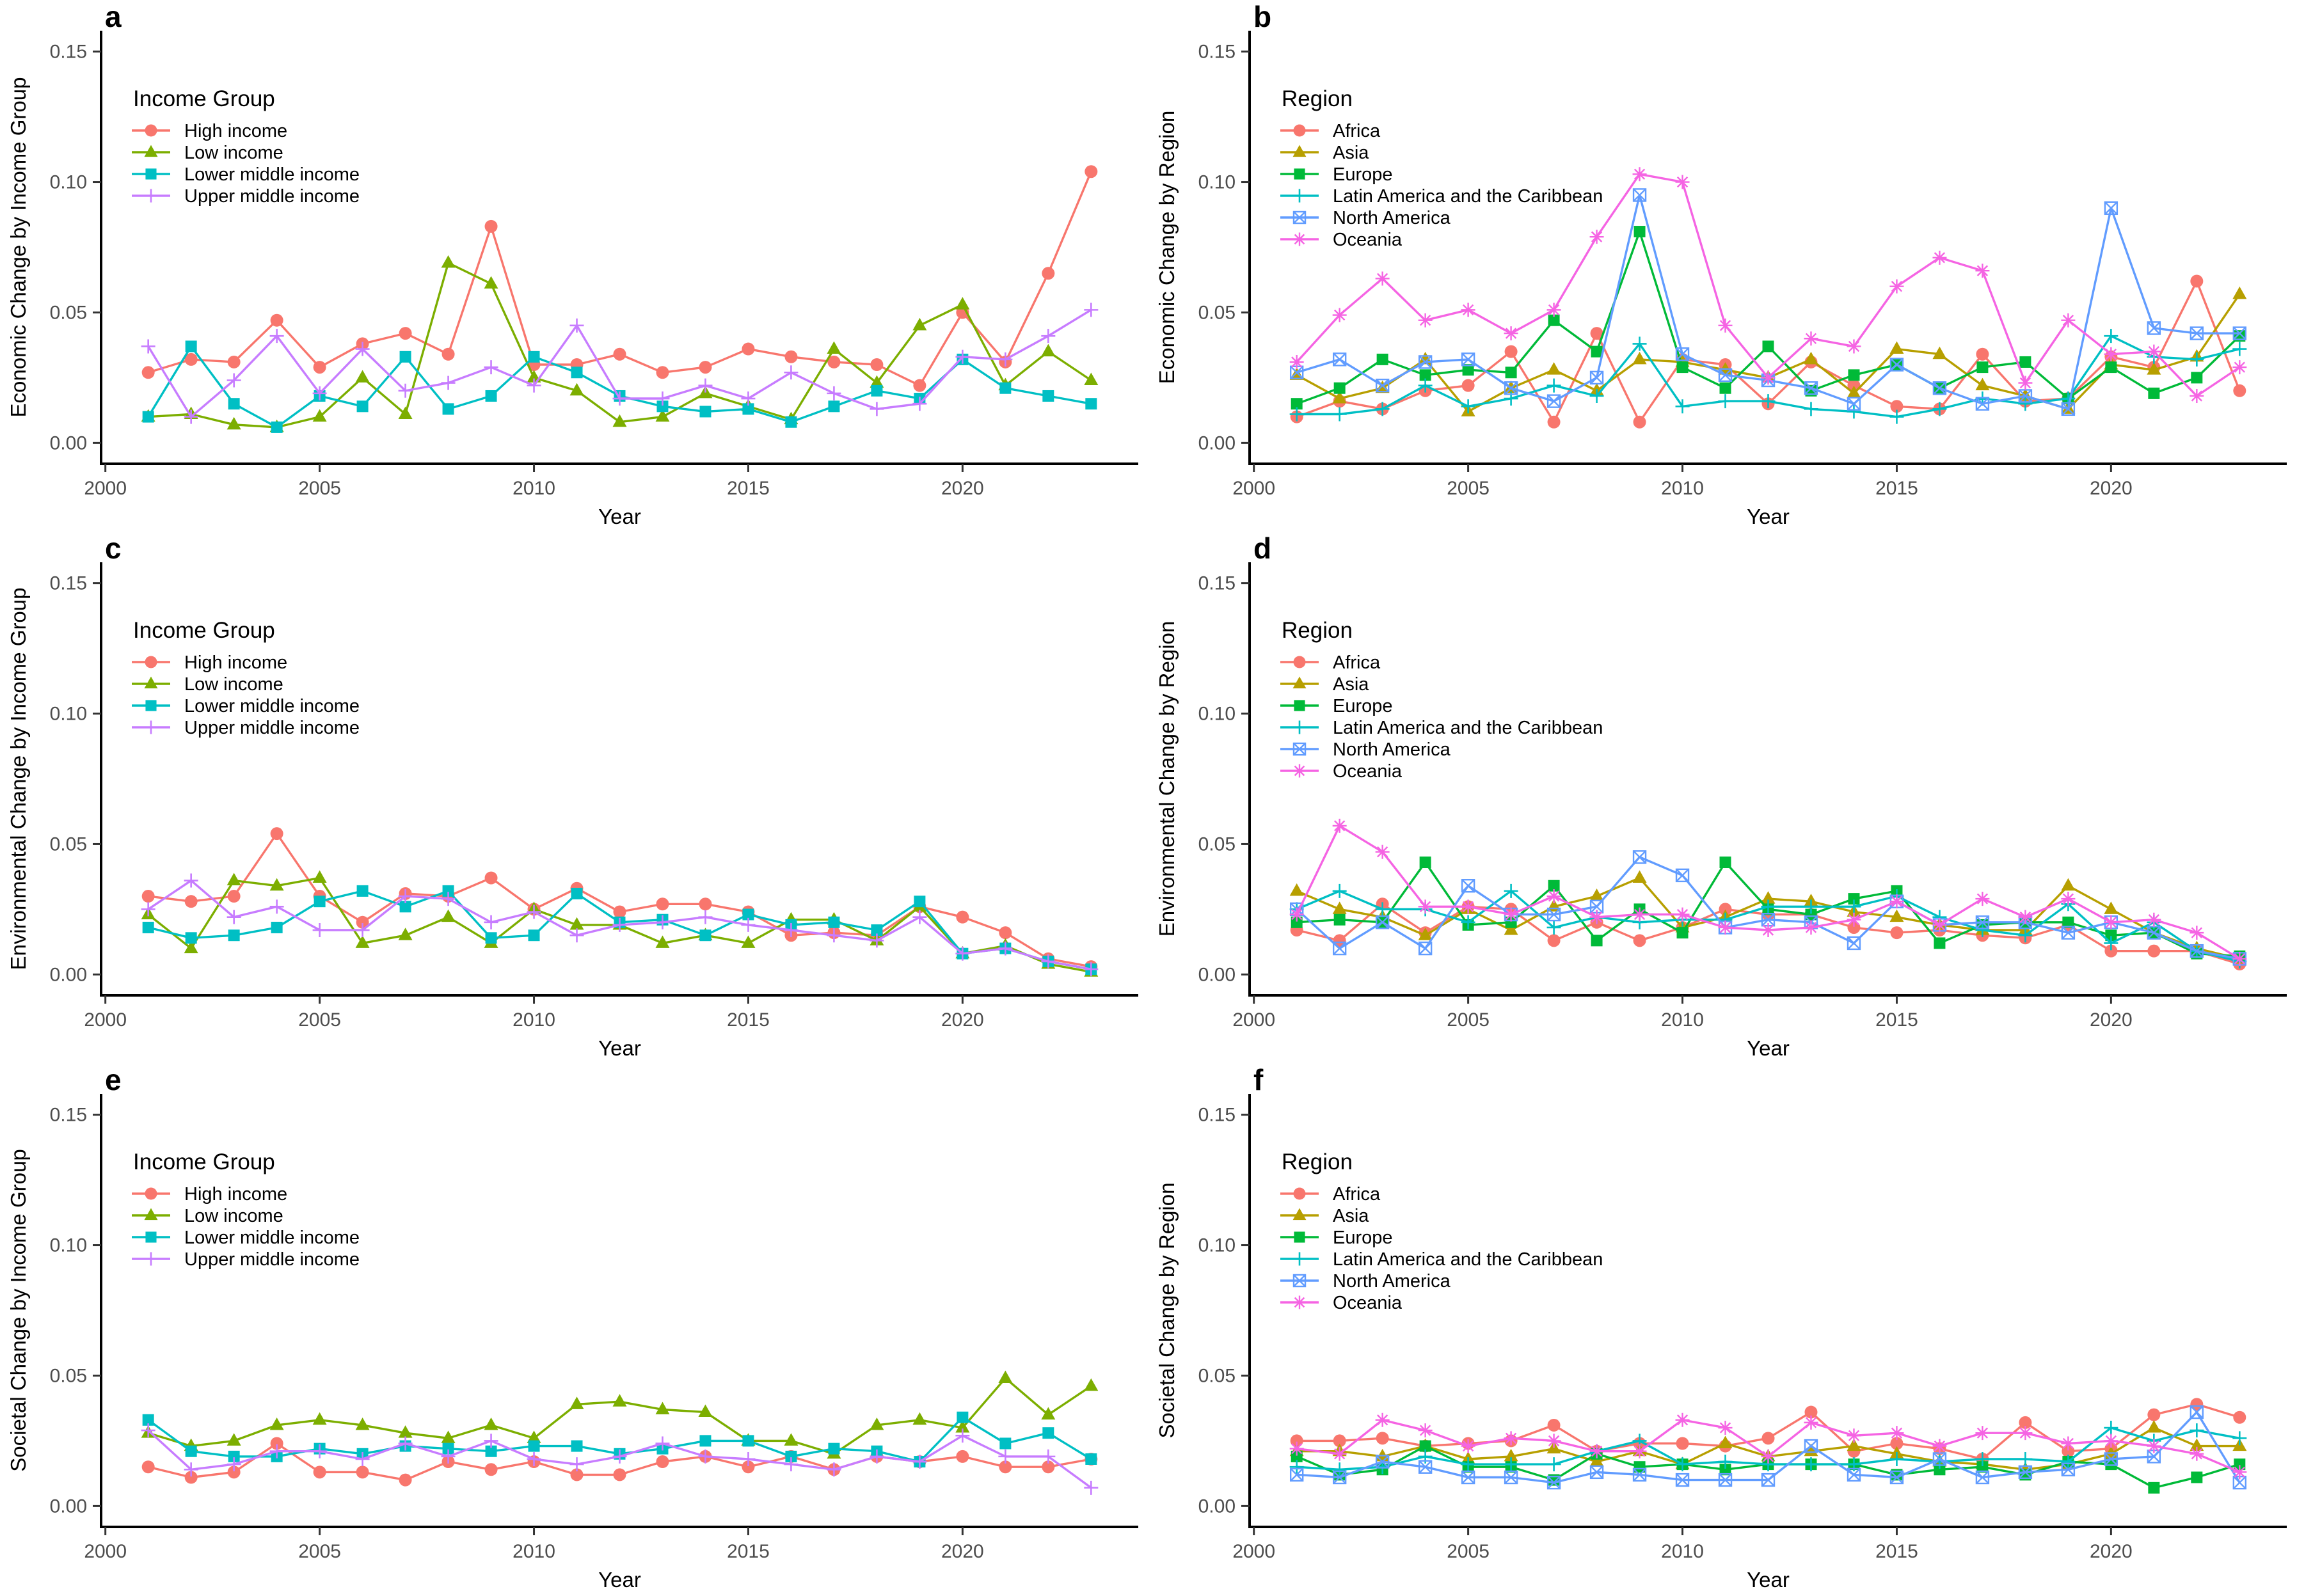 Image resolution: width=2297 pixels, height=1596 pixels. Describe the element at coordinates (1768, 1447) in the screenshot. I see `series-north-america` at that location.